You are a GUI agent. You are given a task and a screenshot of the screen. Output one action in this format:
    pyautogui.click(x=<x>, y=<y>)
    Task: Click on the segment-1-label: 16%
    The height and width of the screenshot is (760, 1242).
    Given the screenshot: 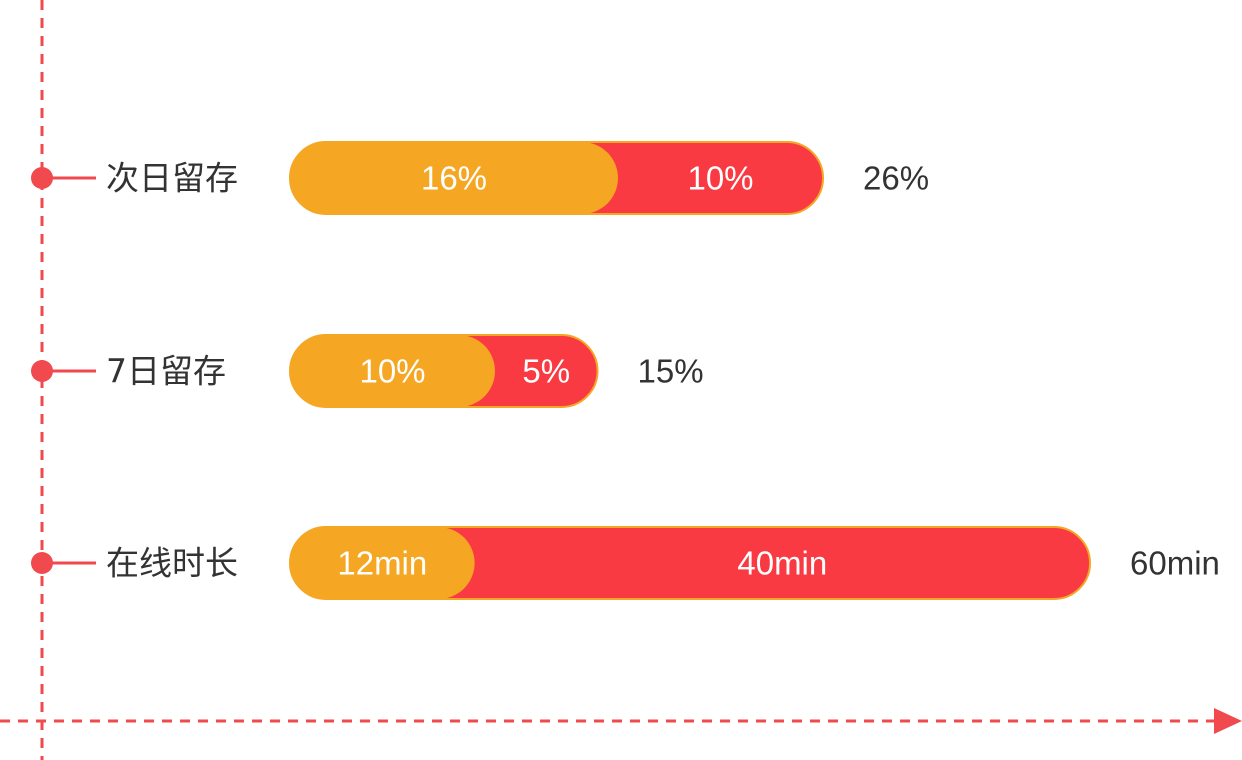 What is the action you would take?
    pyautogui.click(x=454, y=178)
    